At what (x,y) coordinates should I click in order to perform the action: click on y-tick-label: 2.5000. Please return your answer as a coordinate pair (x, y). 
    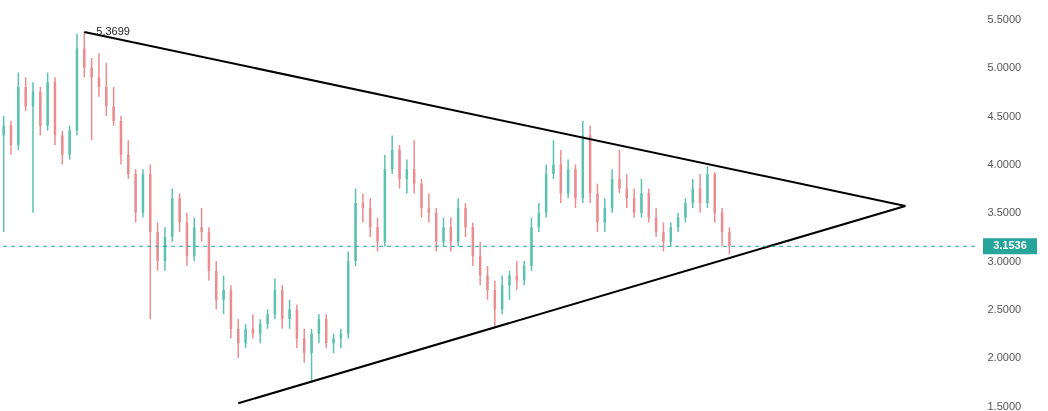
    Looking at the image, I should click on (1004, 308).